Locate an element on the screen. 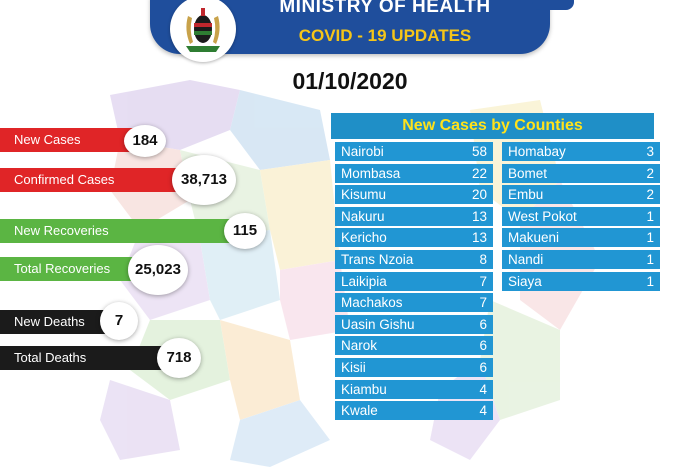  new-deaths-bar: New Deaths is located at coordinates (55, 322).